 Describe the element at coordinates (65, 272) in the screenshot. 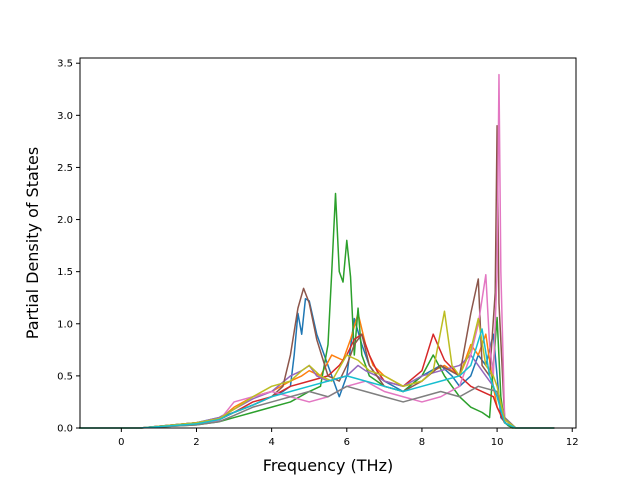

I see `y-tick-label: 1.5` at that location.